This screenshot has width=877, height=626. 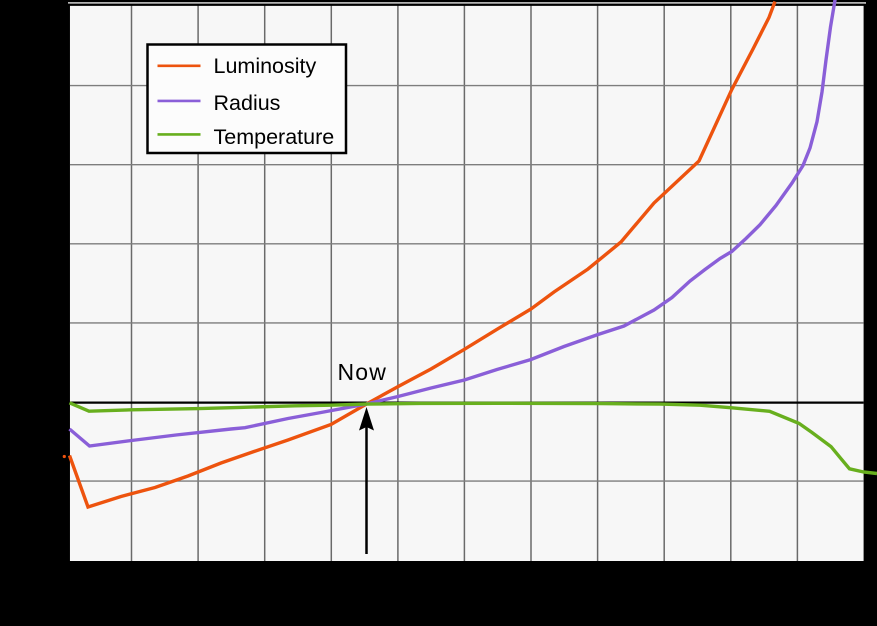 What do you see at coordinates (247, 103) in the screenshot?
I see `svg-text: Radius` at bounding box center [247, 103].